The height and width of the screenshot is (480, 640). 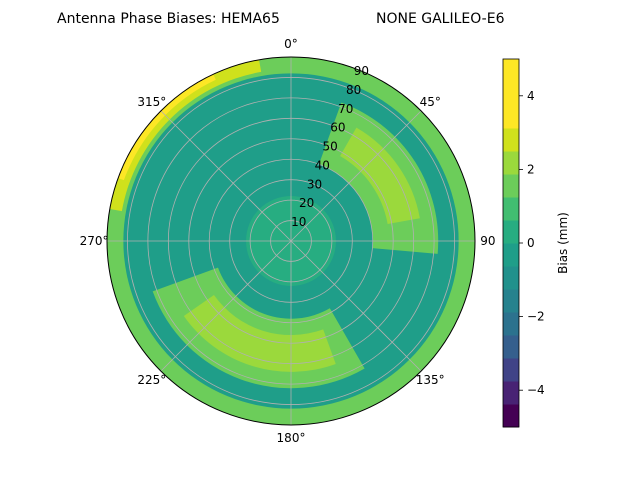 I want to click on contour-region-outer-rim-nw, so click(x=185, y=135).